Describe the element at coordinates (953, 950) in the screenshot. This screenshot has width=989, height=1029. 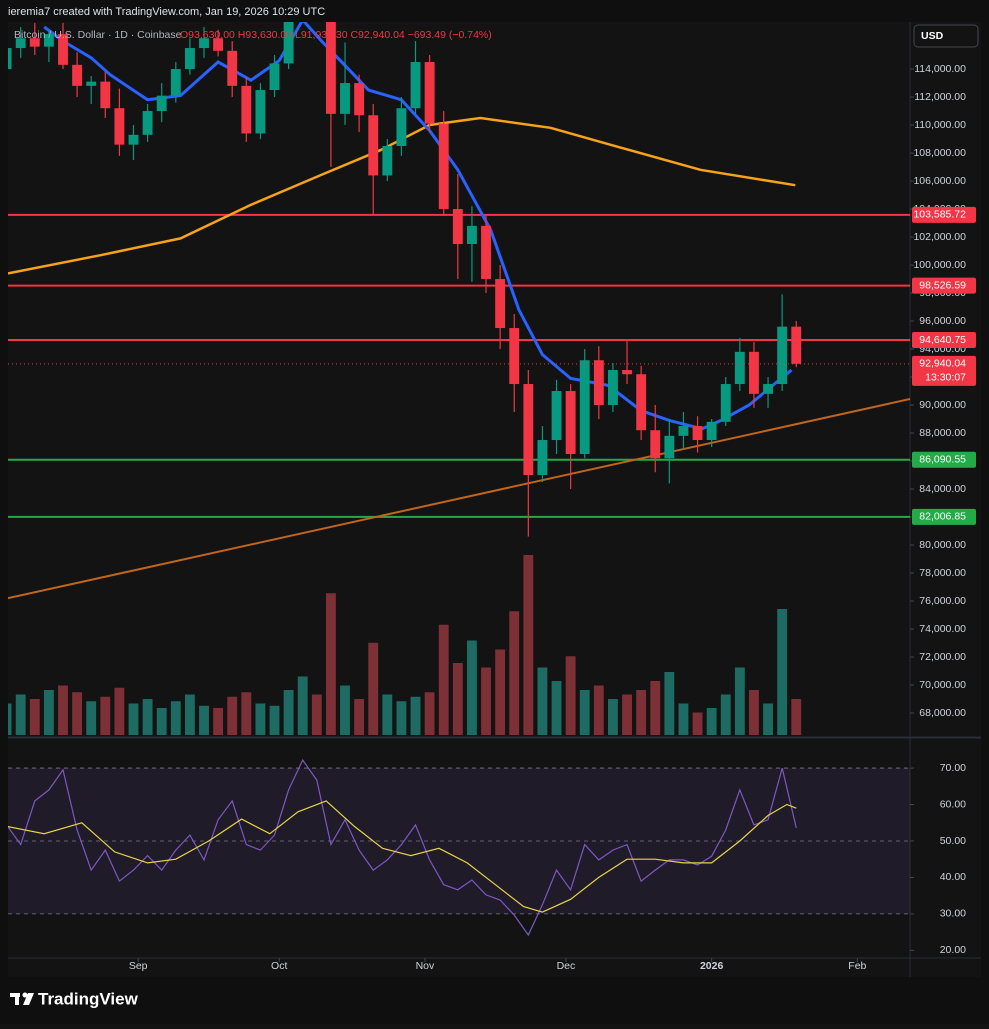
I see `y-tick-label: 20.00` at that location.